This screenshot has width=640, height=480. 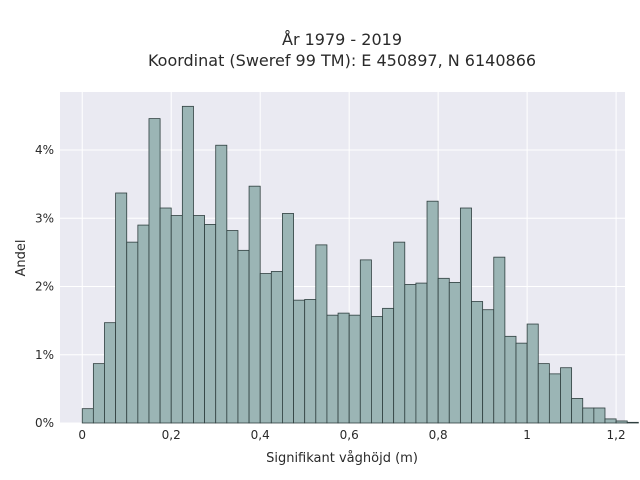 I want to click on x-axis-label: Signifikant våghöjd (m), so click(x=342, y=458).